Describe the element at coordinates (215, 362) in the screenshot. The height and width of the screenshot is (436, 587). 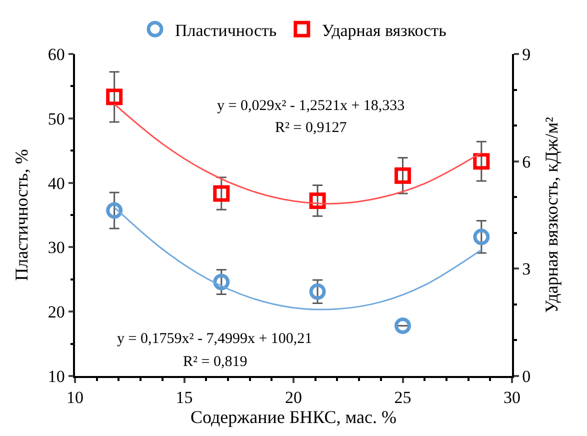
I see `annotation: R² = 0,819` at that location.